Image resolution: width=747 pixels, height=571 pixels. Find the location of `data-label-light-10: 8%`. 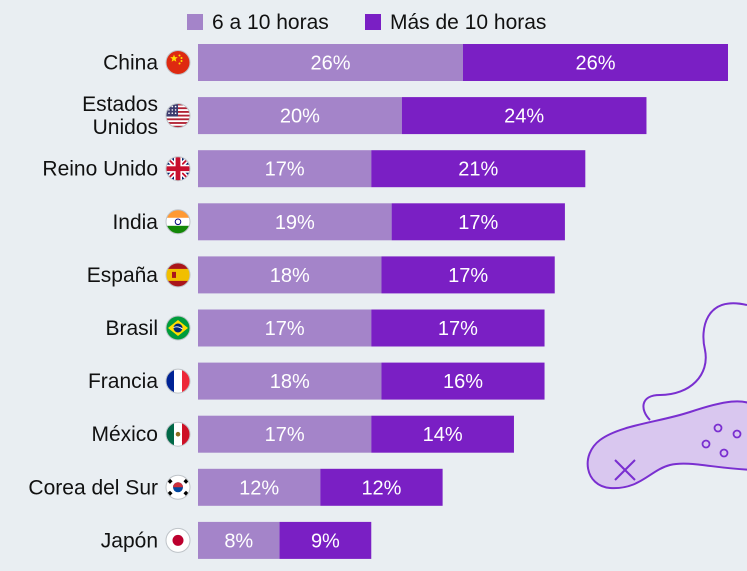

data-label-light-10: 8% is located at coordinates (238, 541).